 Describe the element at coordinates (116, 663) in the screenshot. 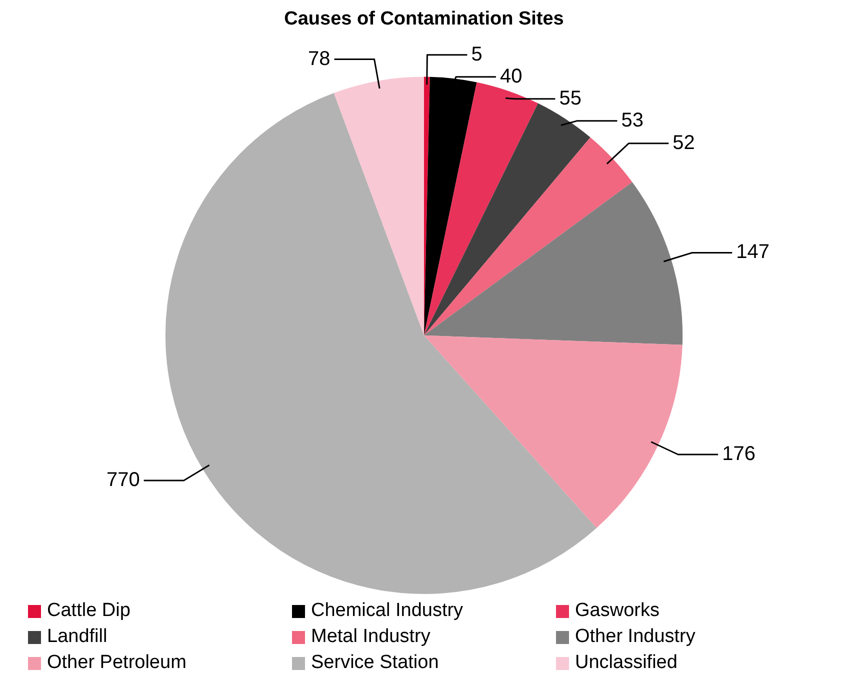

I see `legend-label: Other Petroleum` at that location.